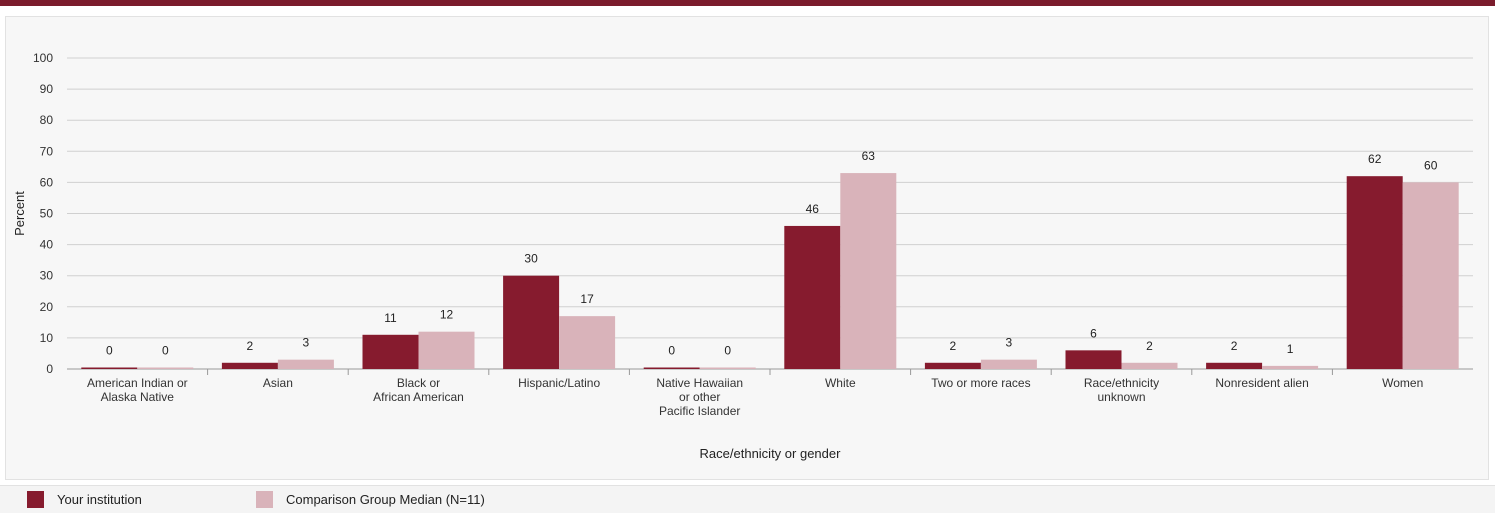 This screenshot has width=1495, height=513. I want to click on legend-swatch-your-institution, so click(35, 499).